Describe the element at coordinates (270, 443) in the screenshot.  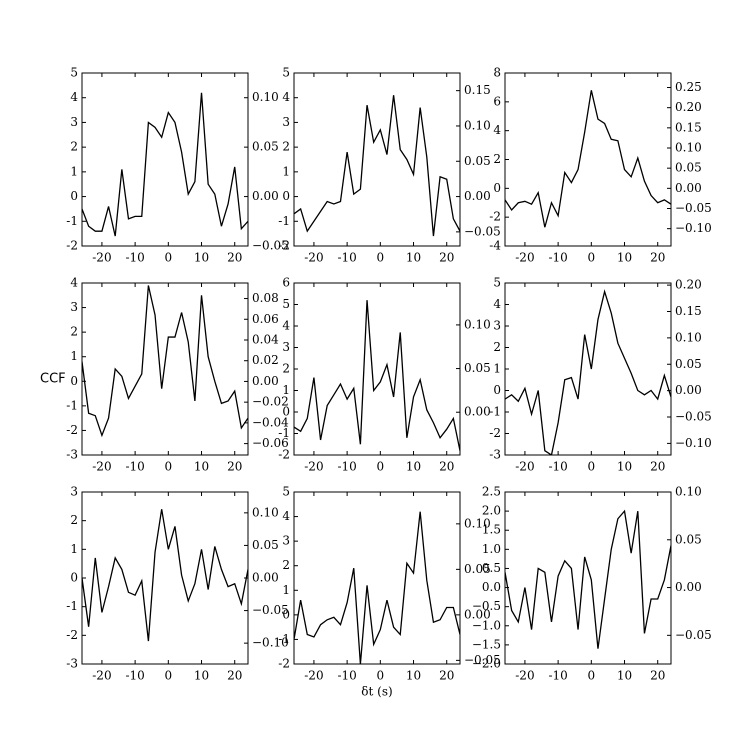
I see `y2-tick-label: −0.06` at that location.